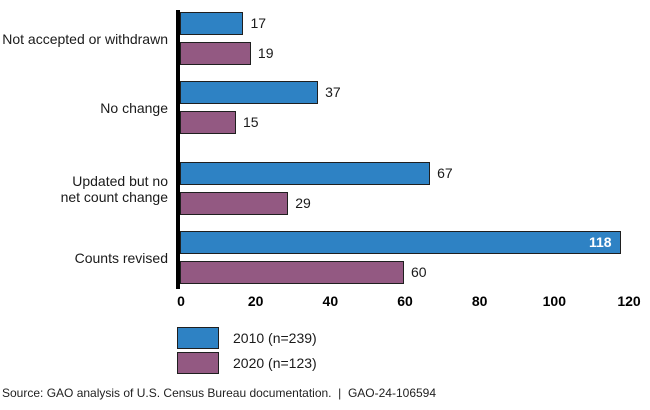 Image resolution: width=650 pixels, height=410 pixels. Describe the element at coordinates (419, 272) in the screenshot. I see `value-label-2020-3: 60` at that location.